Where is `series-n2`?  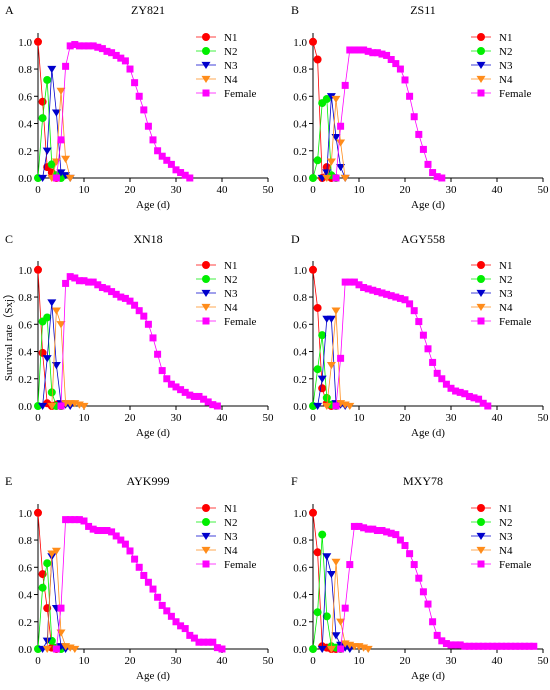
series-n2 is located at coordinates (327, 591).